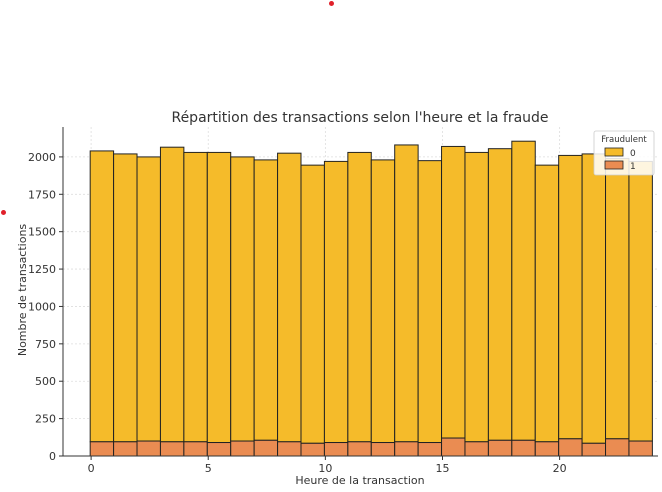 The image size is (662, 492). Describe the element at coordinates (624, 140) in the screenshot. I see `legend-title: Fraudulent` at that location.